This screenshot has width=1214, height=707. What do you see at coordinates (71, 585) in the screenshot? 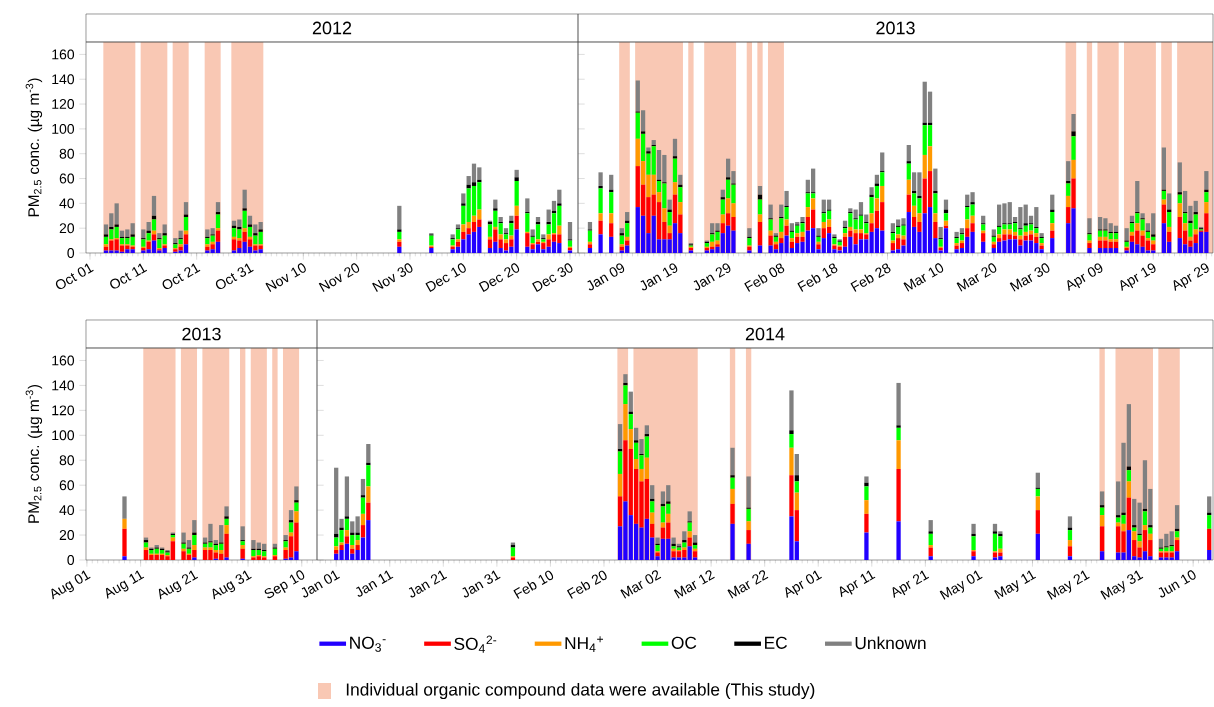
I see `x-tick-label: Aug 01` at bounding box center [71, 585].